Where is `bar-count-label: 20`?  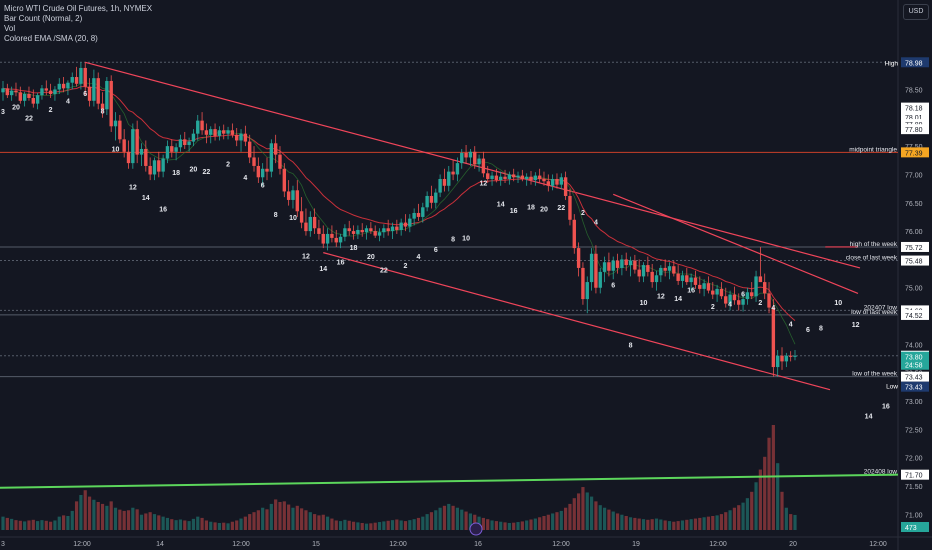 bar-count-label: 20 is located at coordinates (16, 107).